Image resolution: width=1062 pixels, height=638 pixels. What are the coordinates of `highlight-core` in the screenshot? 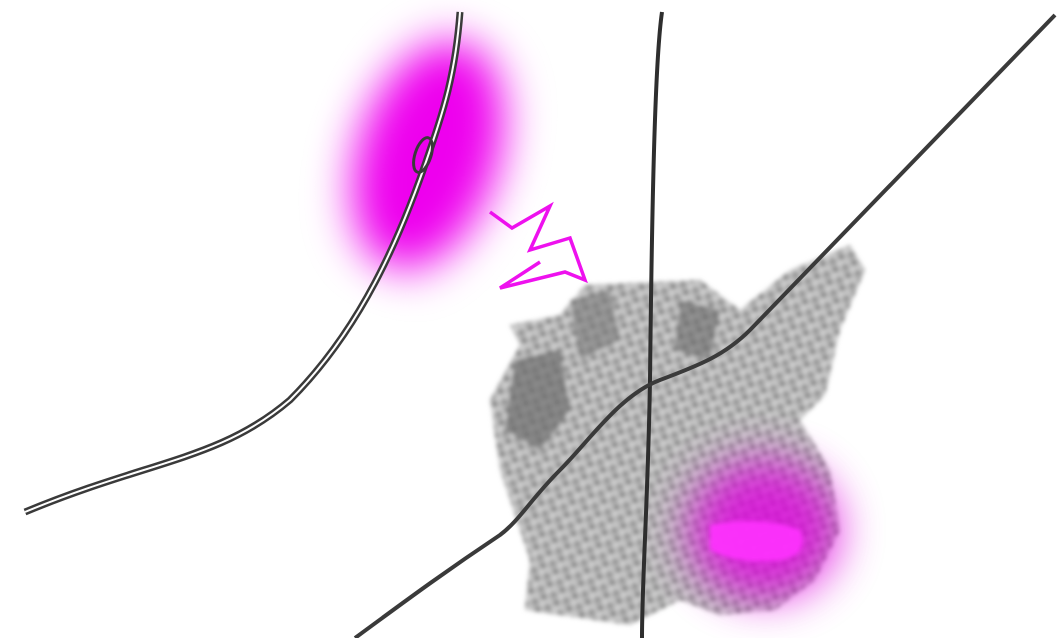 It's located at (756, 541).